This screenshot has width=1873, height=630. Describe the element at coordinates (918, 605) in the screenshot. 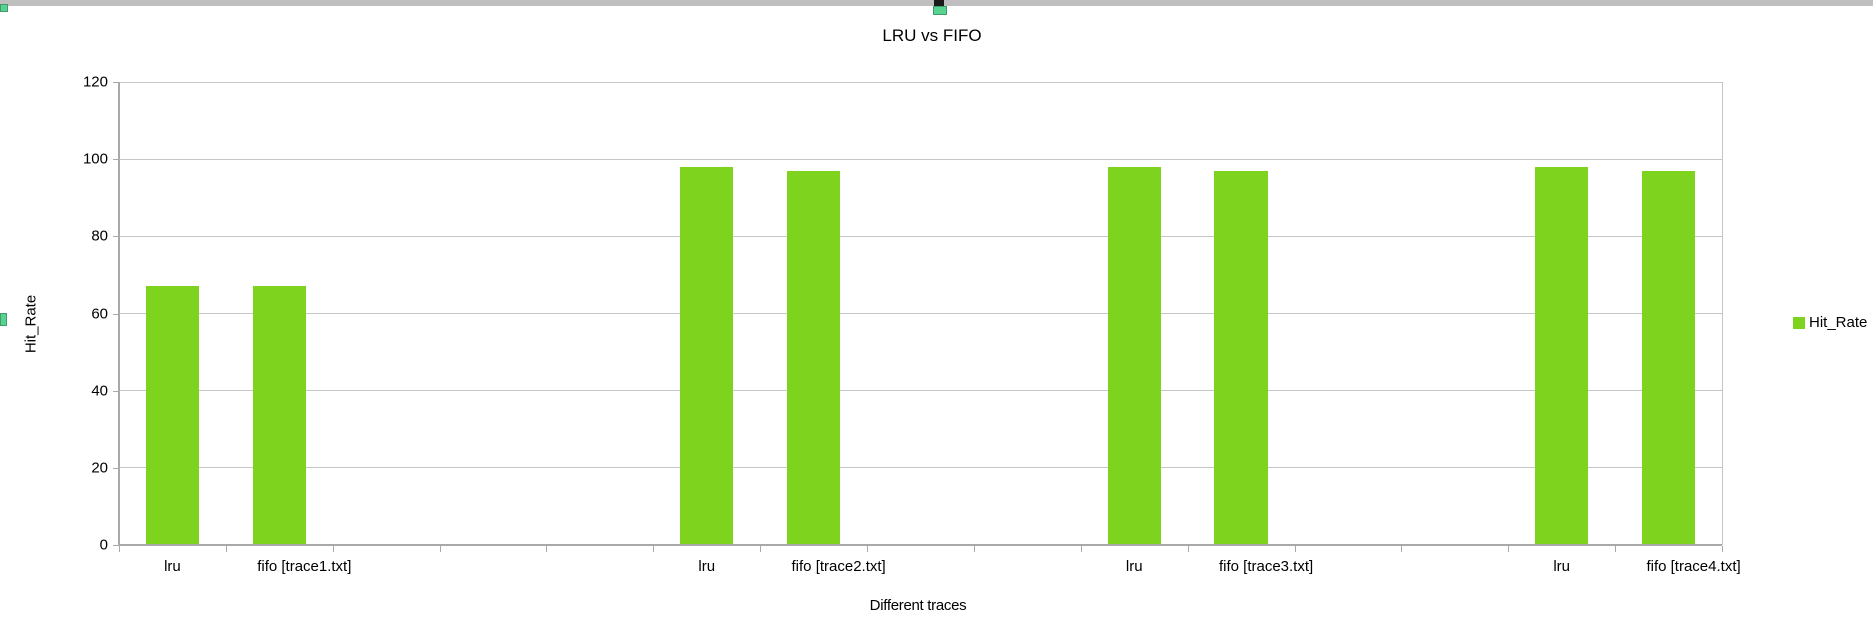

I see `x-axis-title: Different traces` at that location.